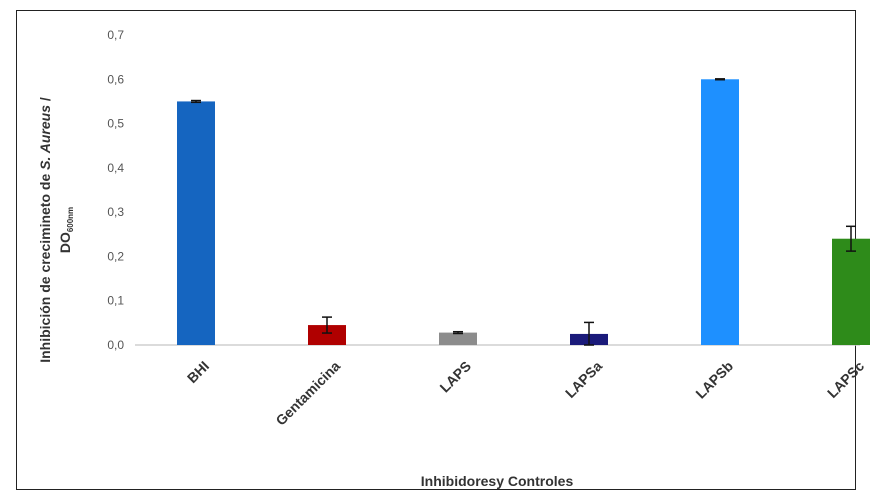 This screenshot has height=494, width=875. Describe the element at coordinates (45, 266) in the screenshot. I see `y-axis-title-main: Inhibición de crecimineto de` at that location.